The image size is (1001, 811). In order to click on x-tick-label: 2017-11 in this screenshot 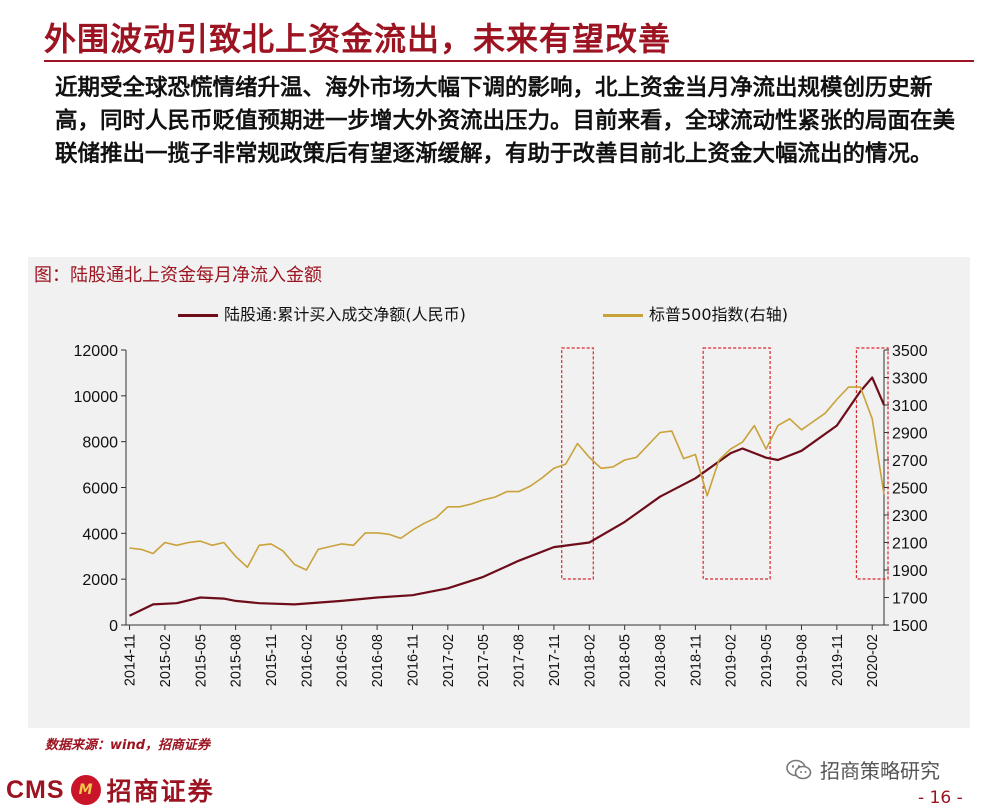, I will do `click(555, 660)`.